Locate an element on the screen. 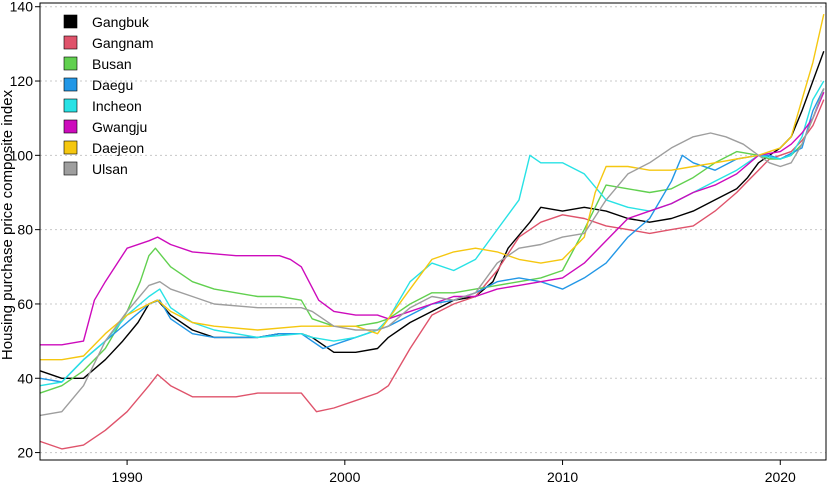 This screenshot has height=489, width=827. y-tick-label: 60 is located at coordinates (25, 304).